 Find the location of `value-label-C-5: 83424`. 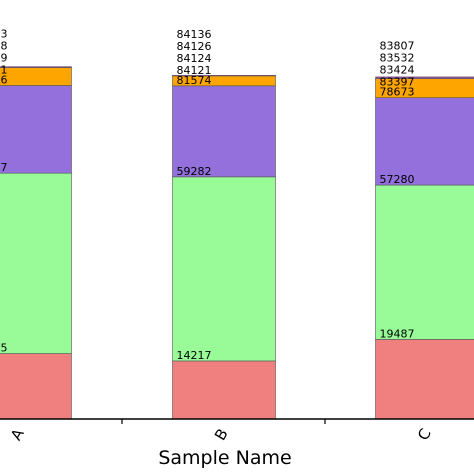

value-label-C-5: 83424 is located at coordinates (397, 70).